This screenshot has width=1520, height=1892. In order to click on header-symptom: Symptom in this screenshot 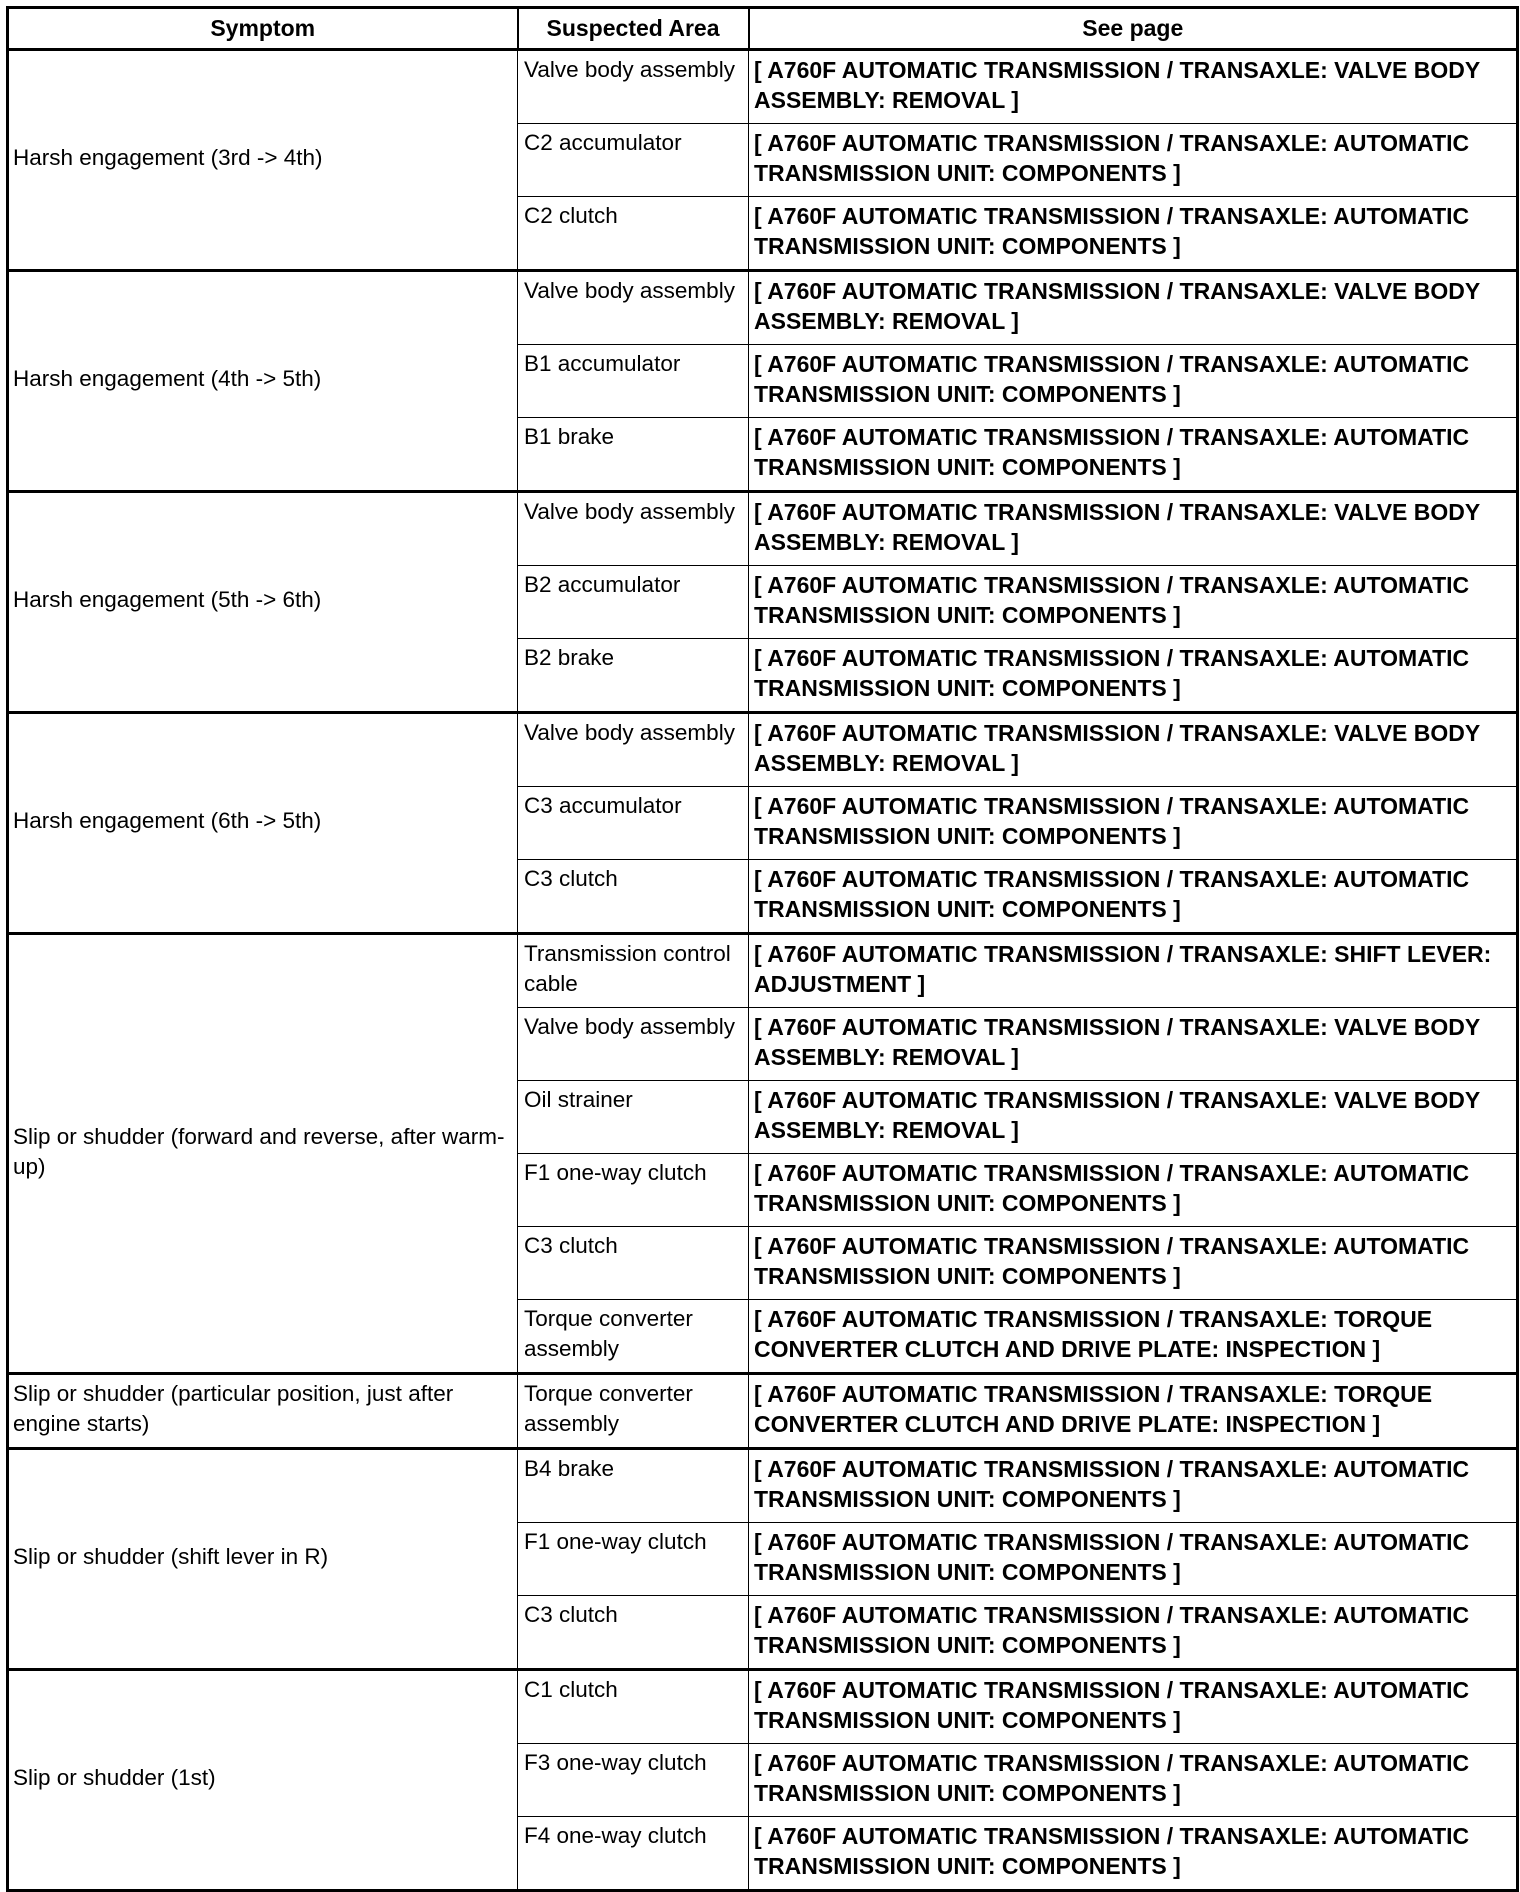, I will do `click(262, 28)`.